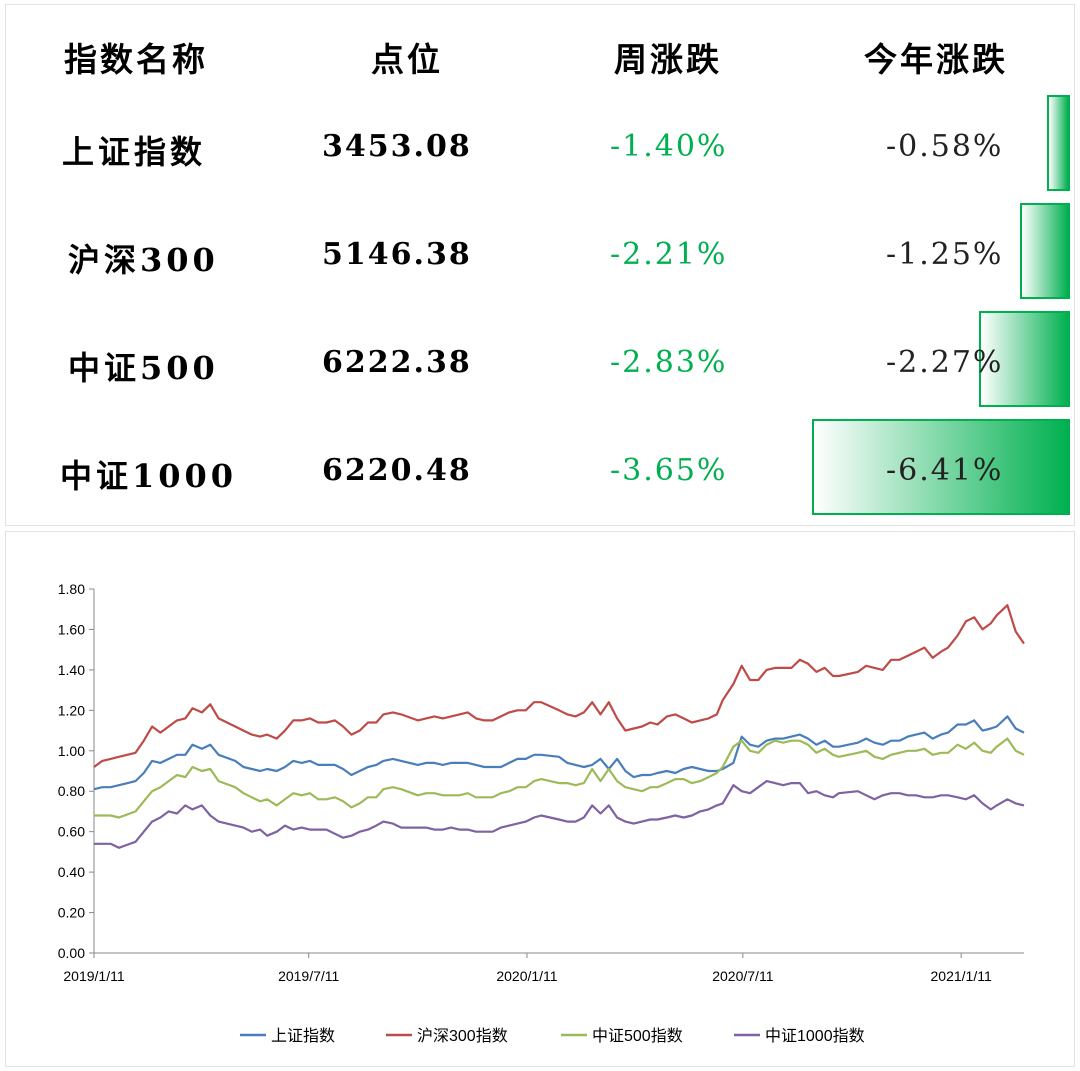  What do you see at coordinates (669, 470) in the screenshot?
I see `row-4-week-change: -3.65%` at bounding box center [669, 470].